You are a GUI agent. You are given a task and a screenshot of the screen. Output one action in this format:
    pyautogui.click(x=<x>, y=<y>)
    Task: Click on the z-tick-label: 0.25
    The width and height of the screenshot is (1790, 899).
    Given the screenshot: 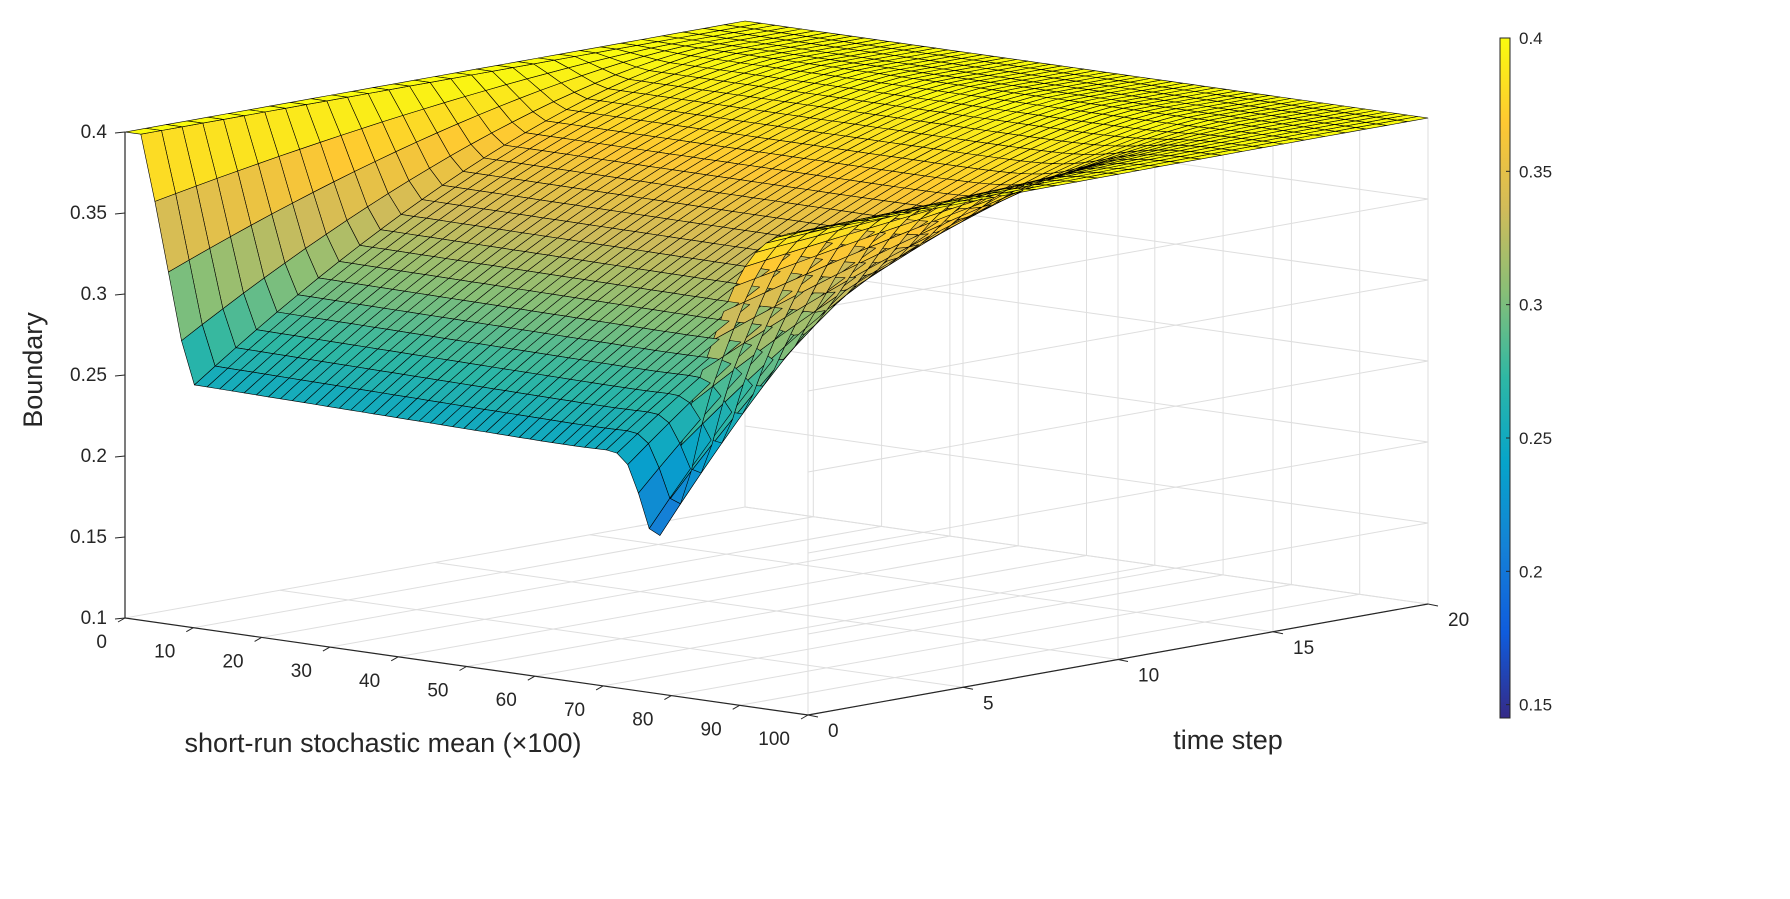 What is the action you would take?
    pyautogui.click(x=88, y=375)
    